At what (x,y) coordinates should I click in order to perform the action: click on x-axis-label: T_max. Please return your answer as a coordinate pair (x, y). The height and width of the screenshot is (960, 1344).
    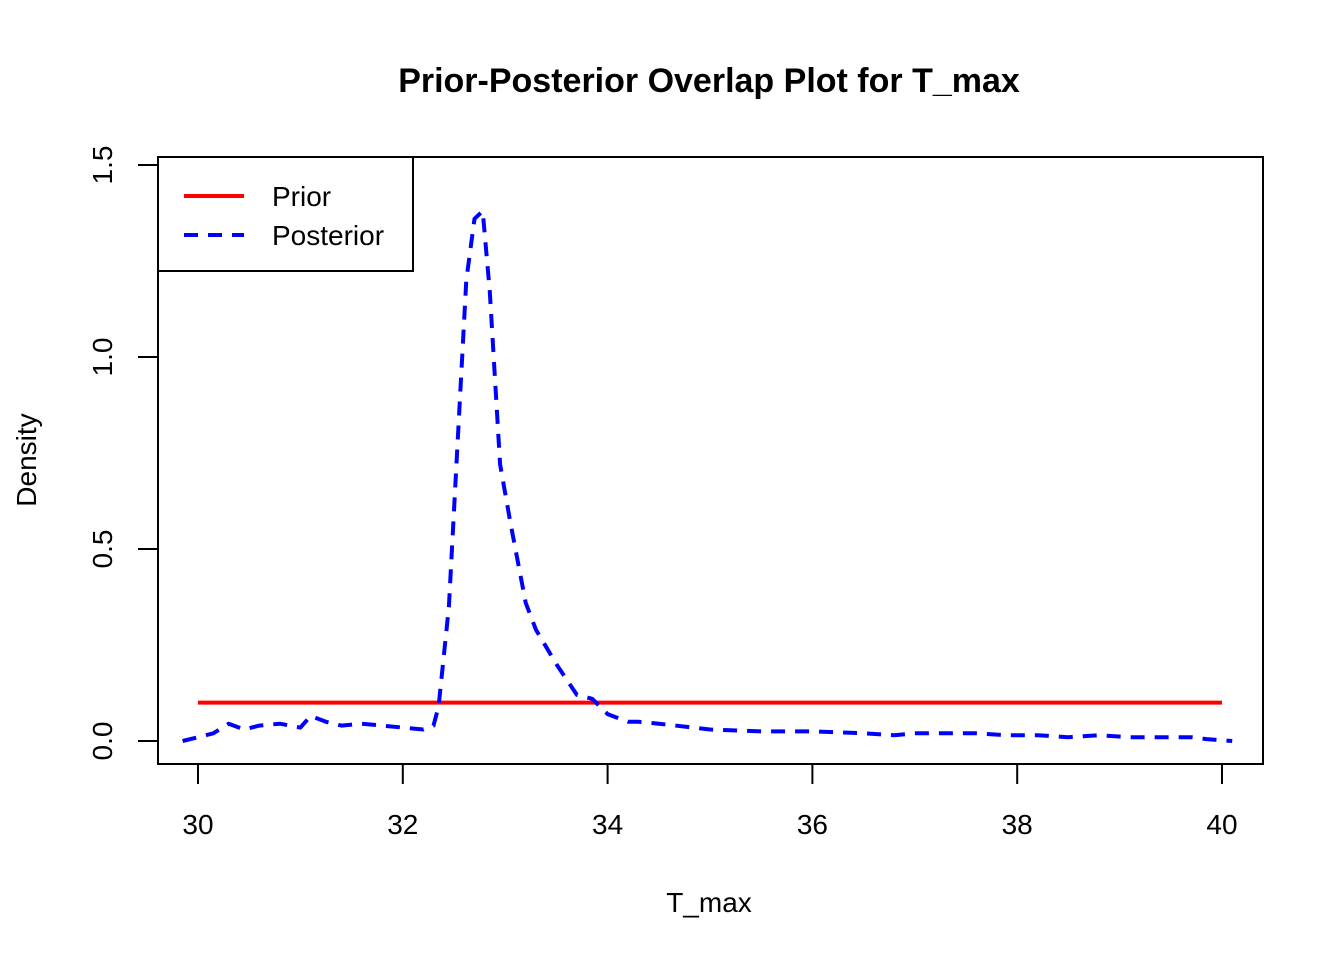
    Looking at the image, I should click on (709, 902).